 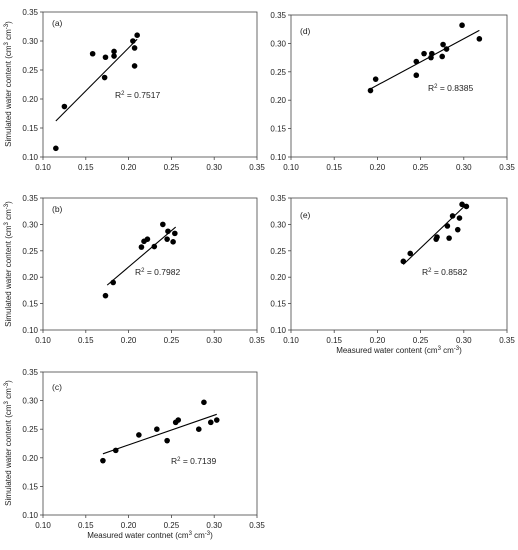 What do you see at coordinates (399, 350) in the screenshot?
I see `x-axis-label: Measured water content (cm3 cm-3)` at bounding box center [399, 350].